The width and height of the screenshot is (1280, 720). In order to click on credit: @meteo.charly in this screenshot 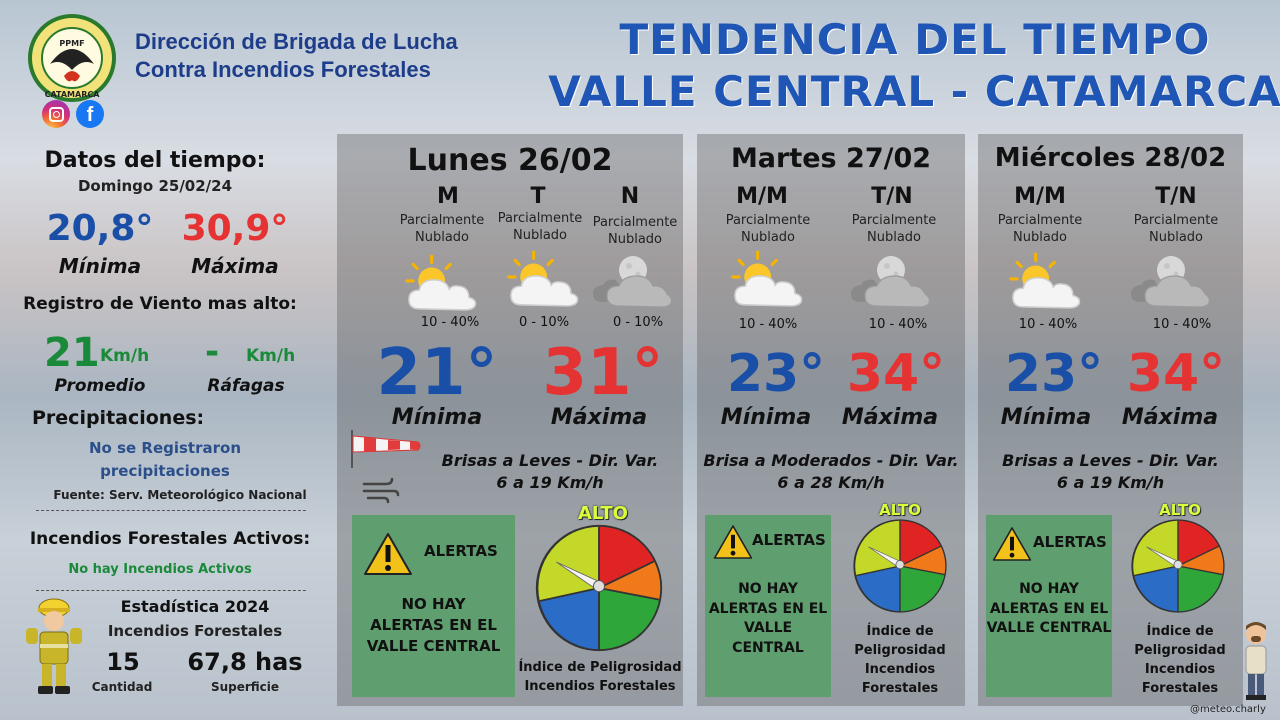, I will do `click(1228, 709)`.